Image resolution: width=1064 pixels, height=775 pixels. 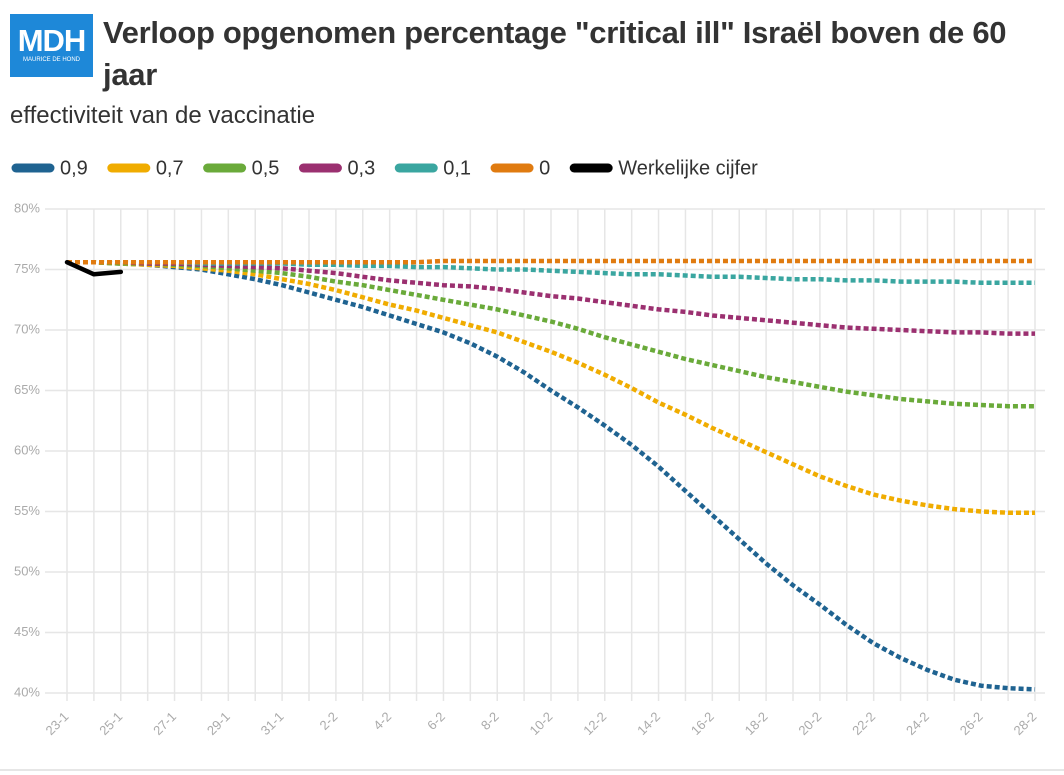 I want to click on x-tick-label: 28-2, so click(x=1025, y=723).